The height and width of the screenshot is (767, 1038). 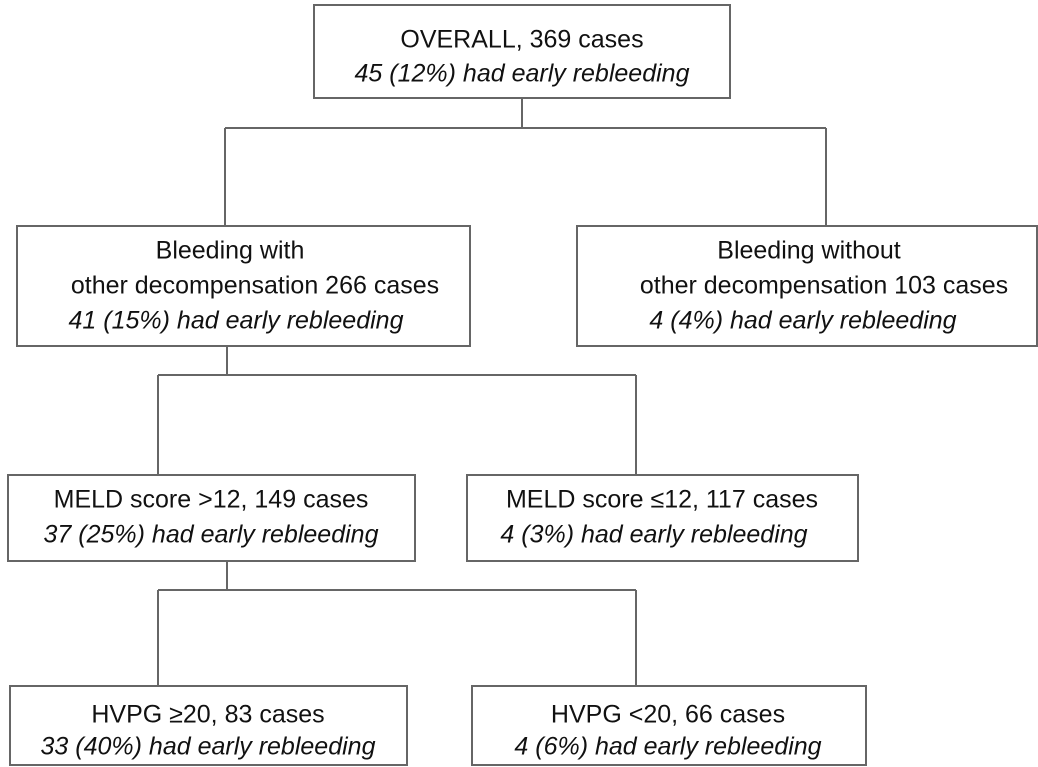 What do you see at coordinates (522, 74) in the screenshot?
I see `node-outcome: 45 (12%) had early rebleeding` at bounding box center [522, 74].